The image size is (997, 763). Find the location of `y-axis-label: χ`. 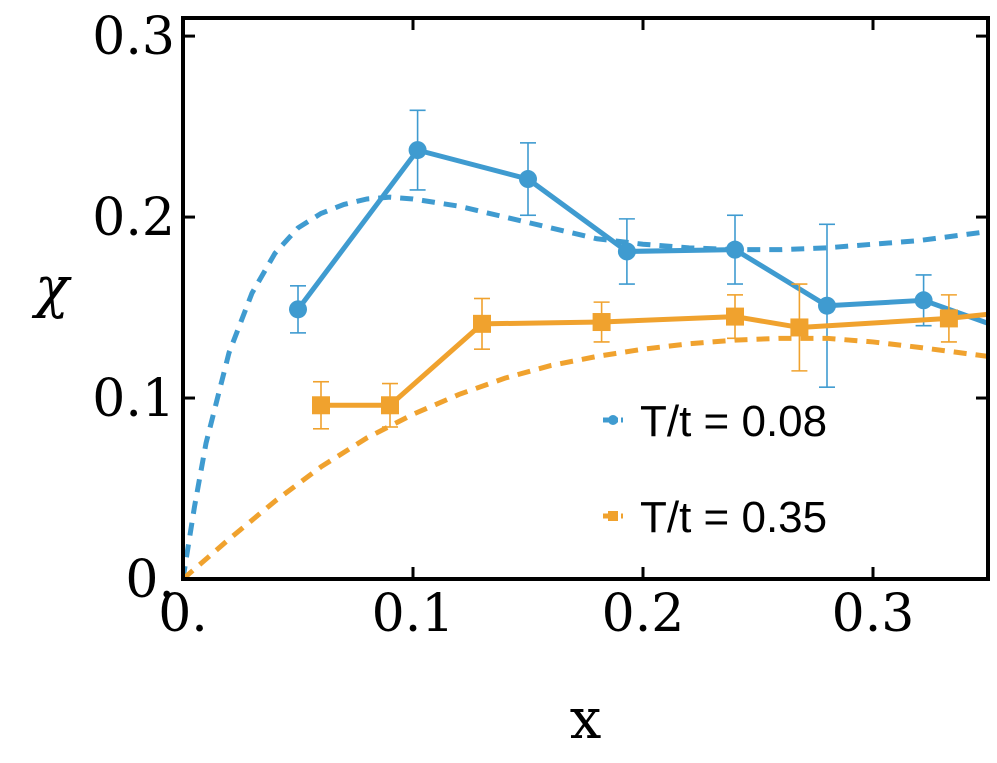

y-axis-label: χ is located at coordinates (51, 288).